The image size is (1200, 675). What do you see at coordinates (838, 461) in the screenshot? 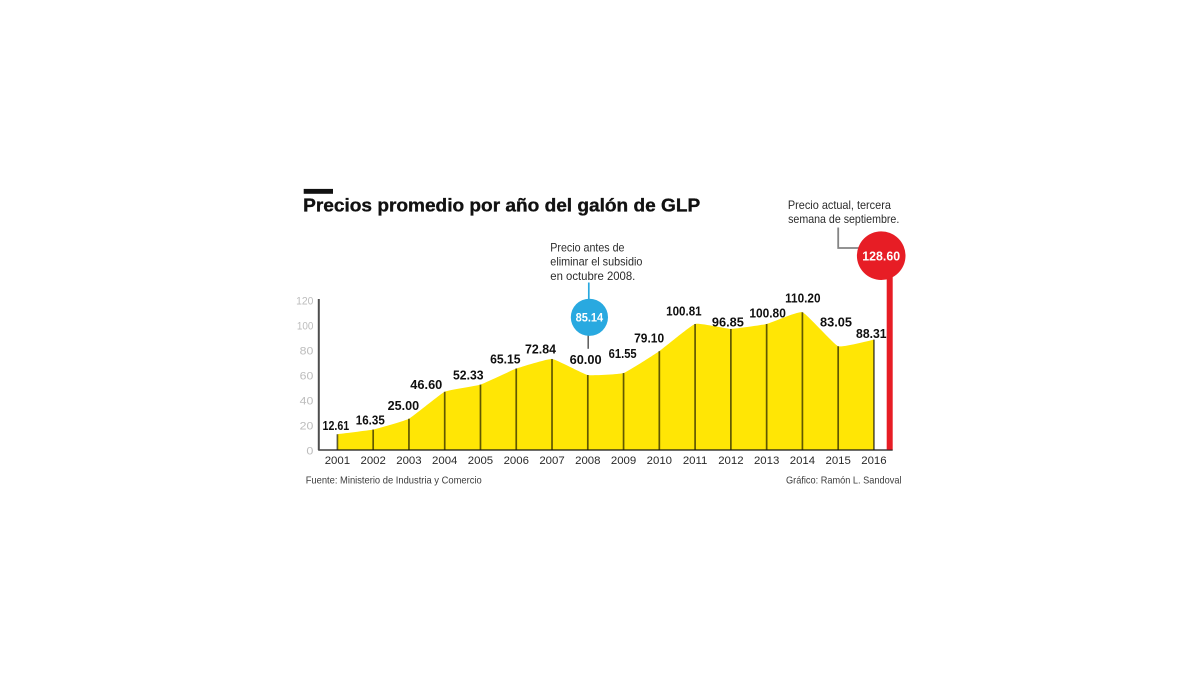
I see `svg-text: 2015` at bounding box center [838, 461].